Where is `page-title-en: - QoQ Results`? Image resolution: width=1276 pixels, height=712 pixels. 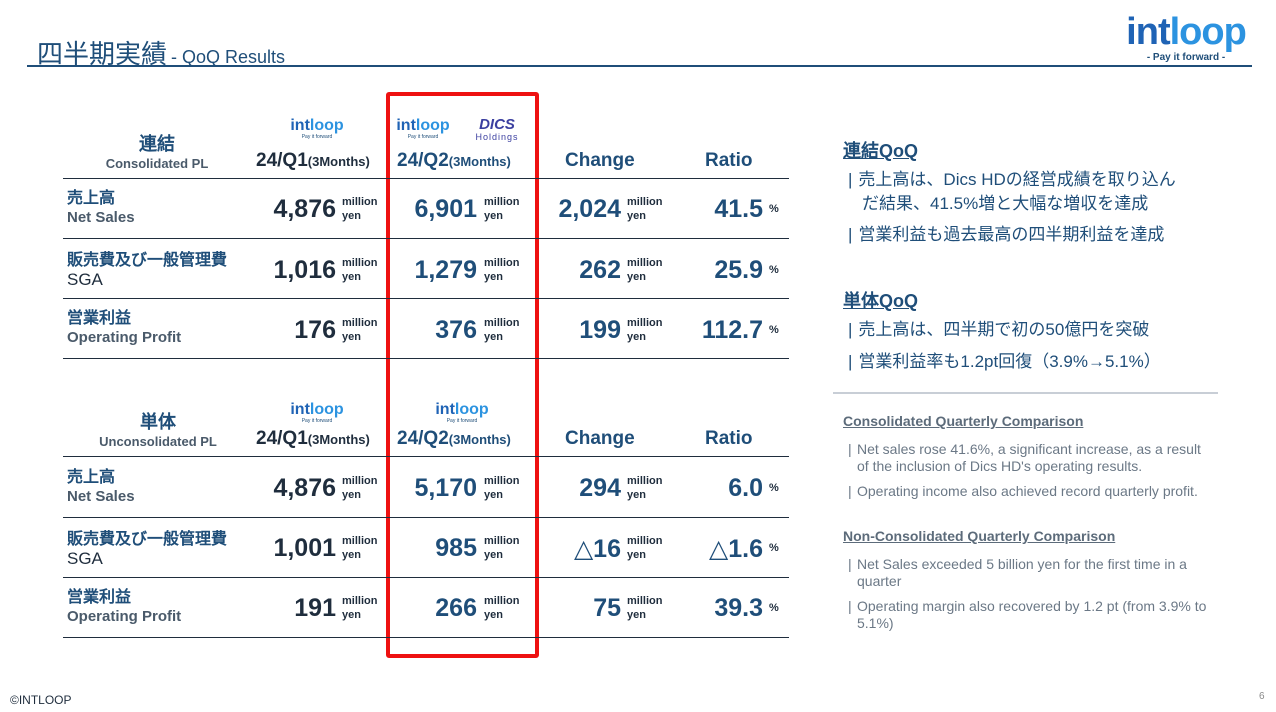
page-title-en: - QoQ Results is located at coordinates (228, 57).